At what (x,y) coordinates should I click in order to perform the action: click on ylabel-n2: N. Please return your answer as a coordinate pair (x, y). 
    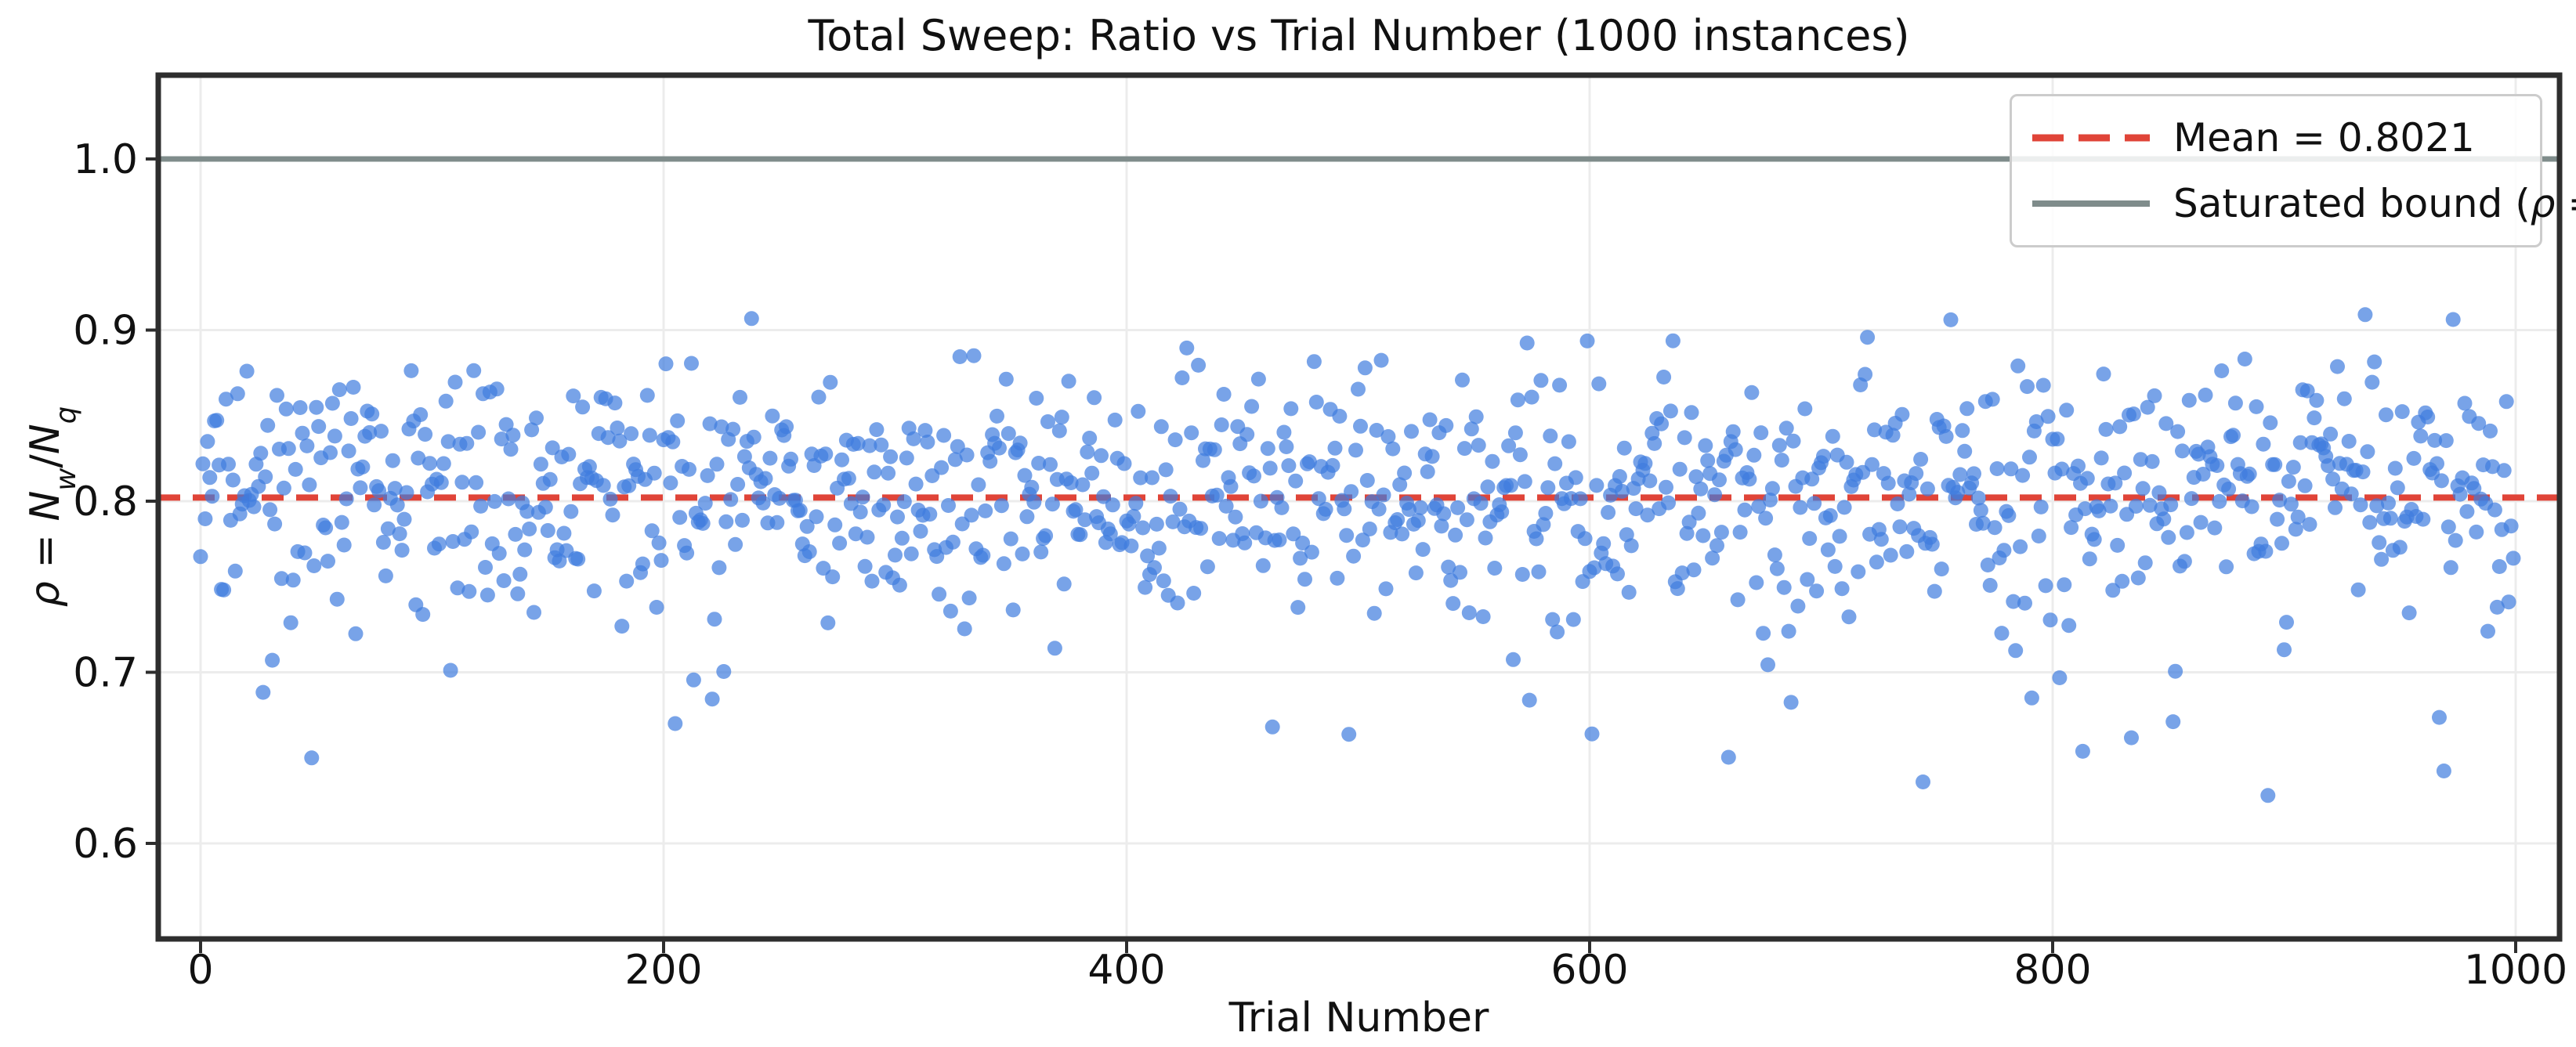
    Looking at the image, I should click on (46, 439).